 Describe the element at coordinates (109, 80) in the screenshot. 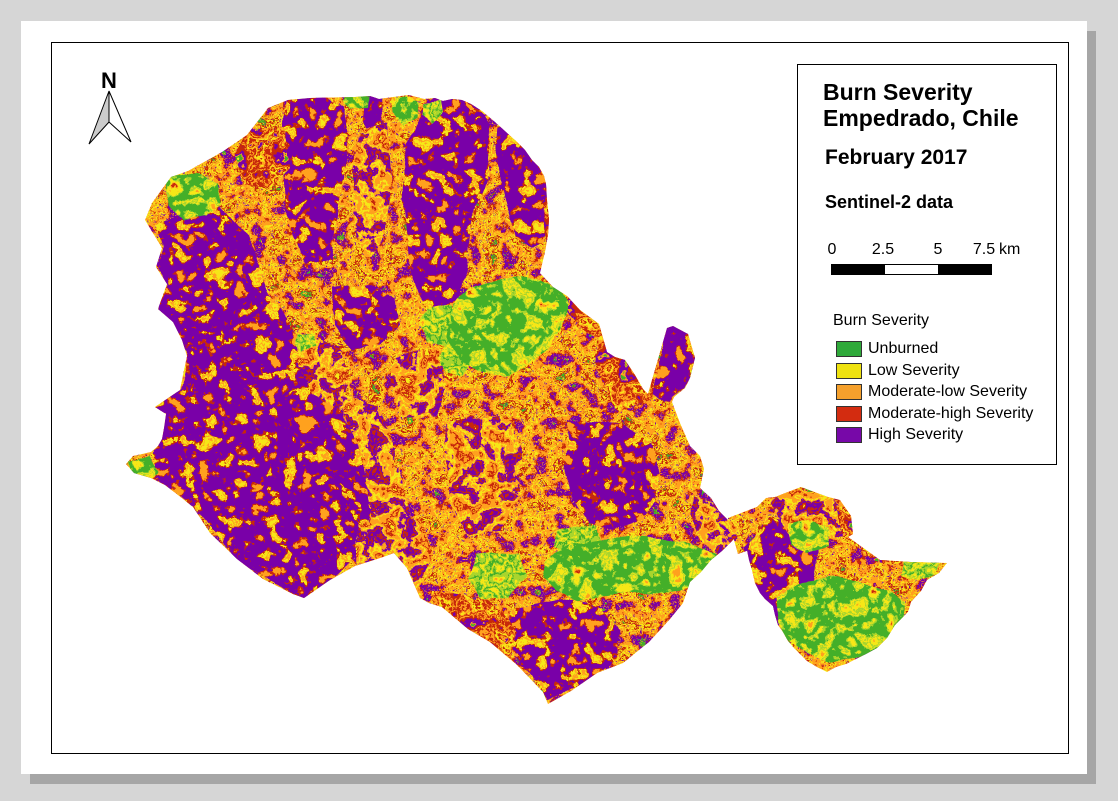

I see `svg-text: N` at that location.